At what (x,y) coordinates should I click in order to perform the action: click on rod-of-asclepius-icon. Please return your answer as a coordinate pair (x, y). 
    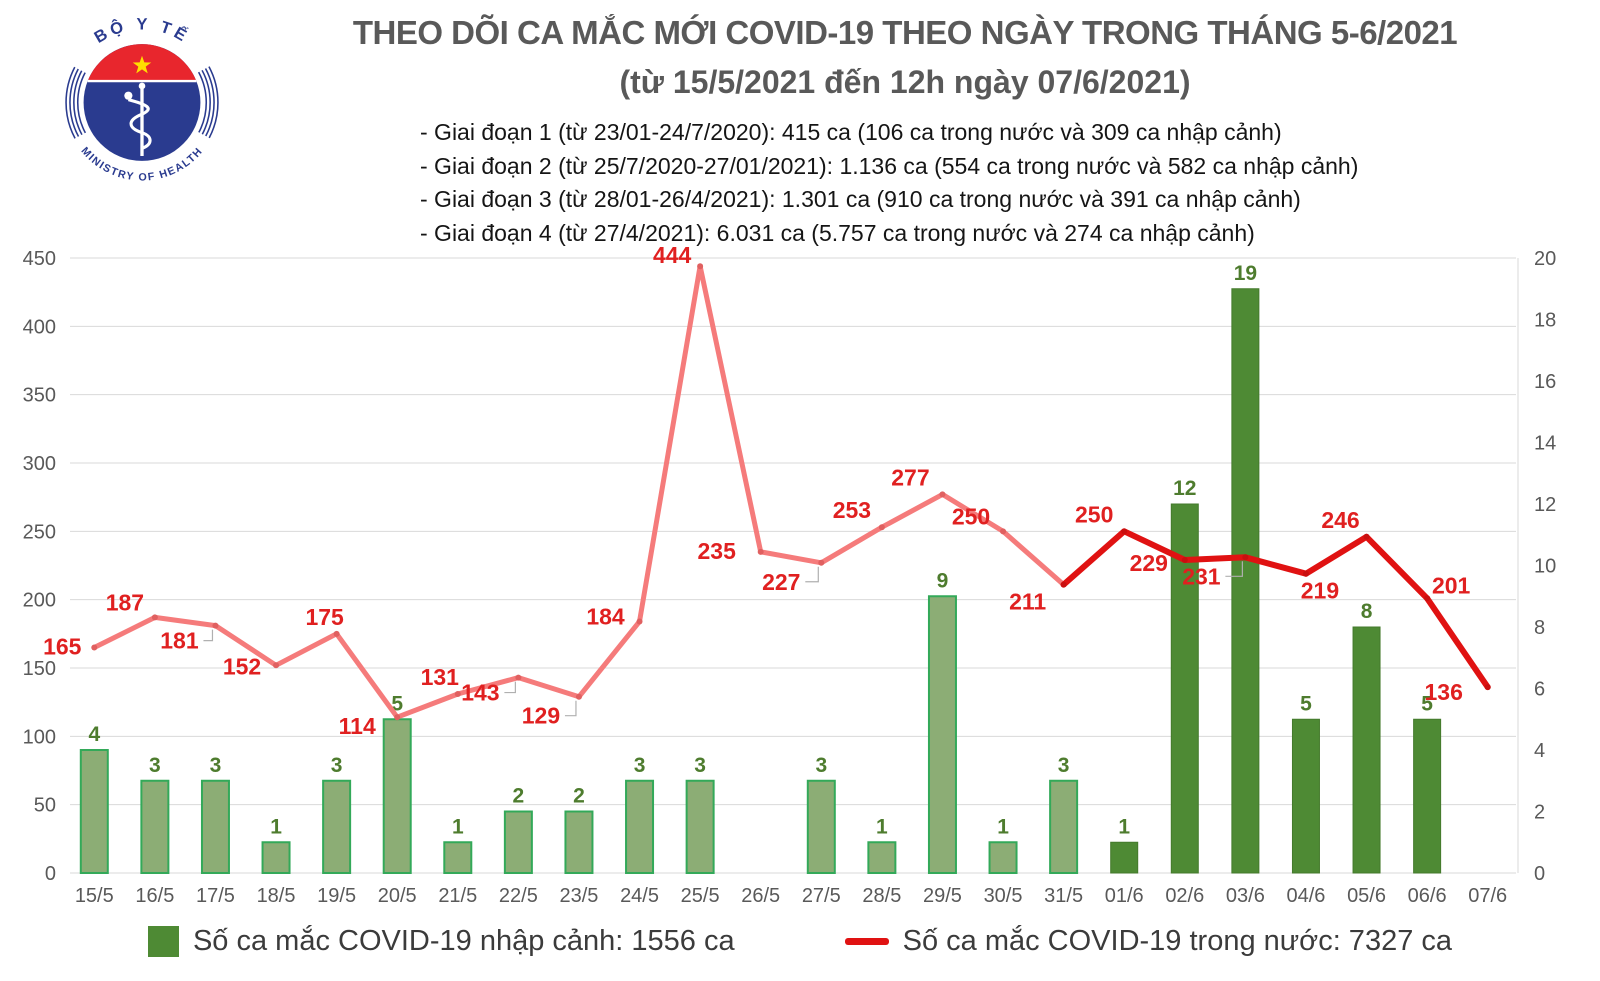
    Looking at the image, I should click on (138, 119).